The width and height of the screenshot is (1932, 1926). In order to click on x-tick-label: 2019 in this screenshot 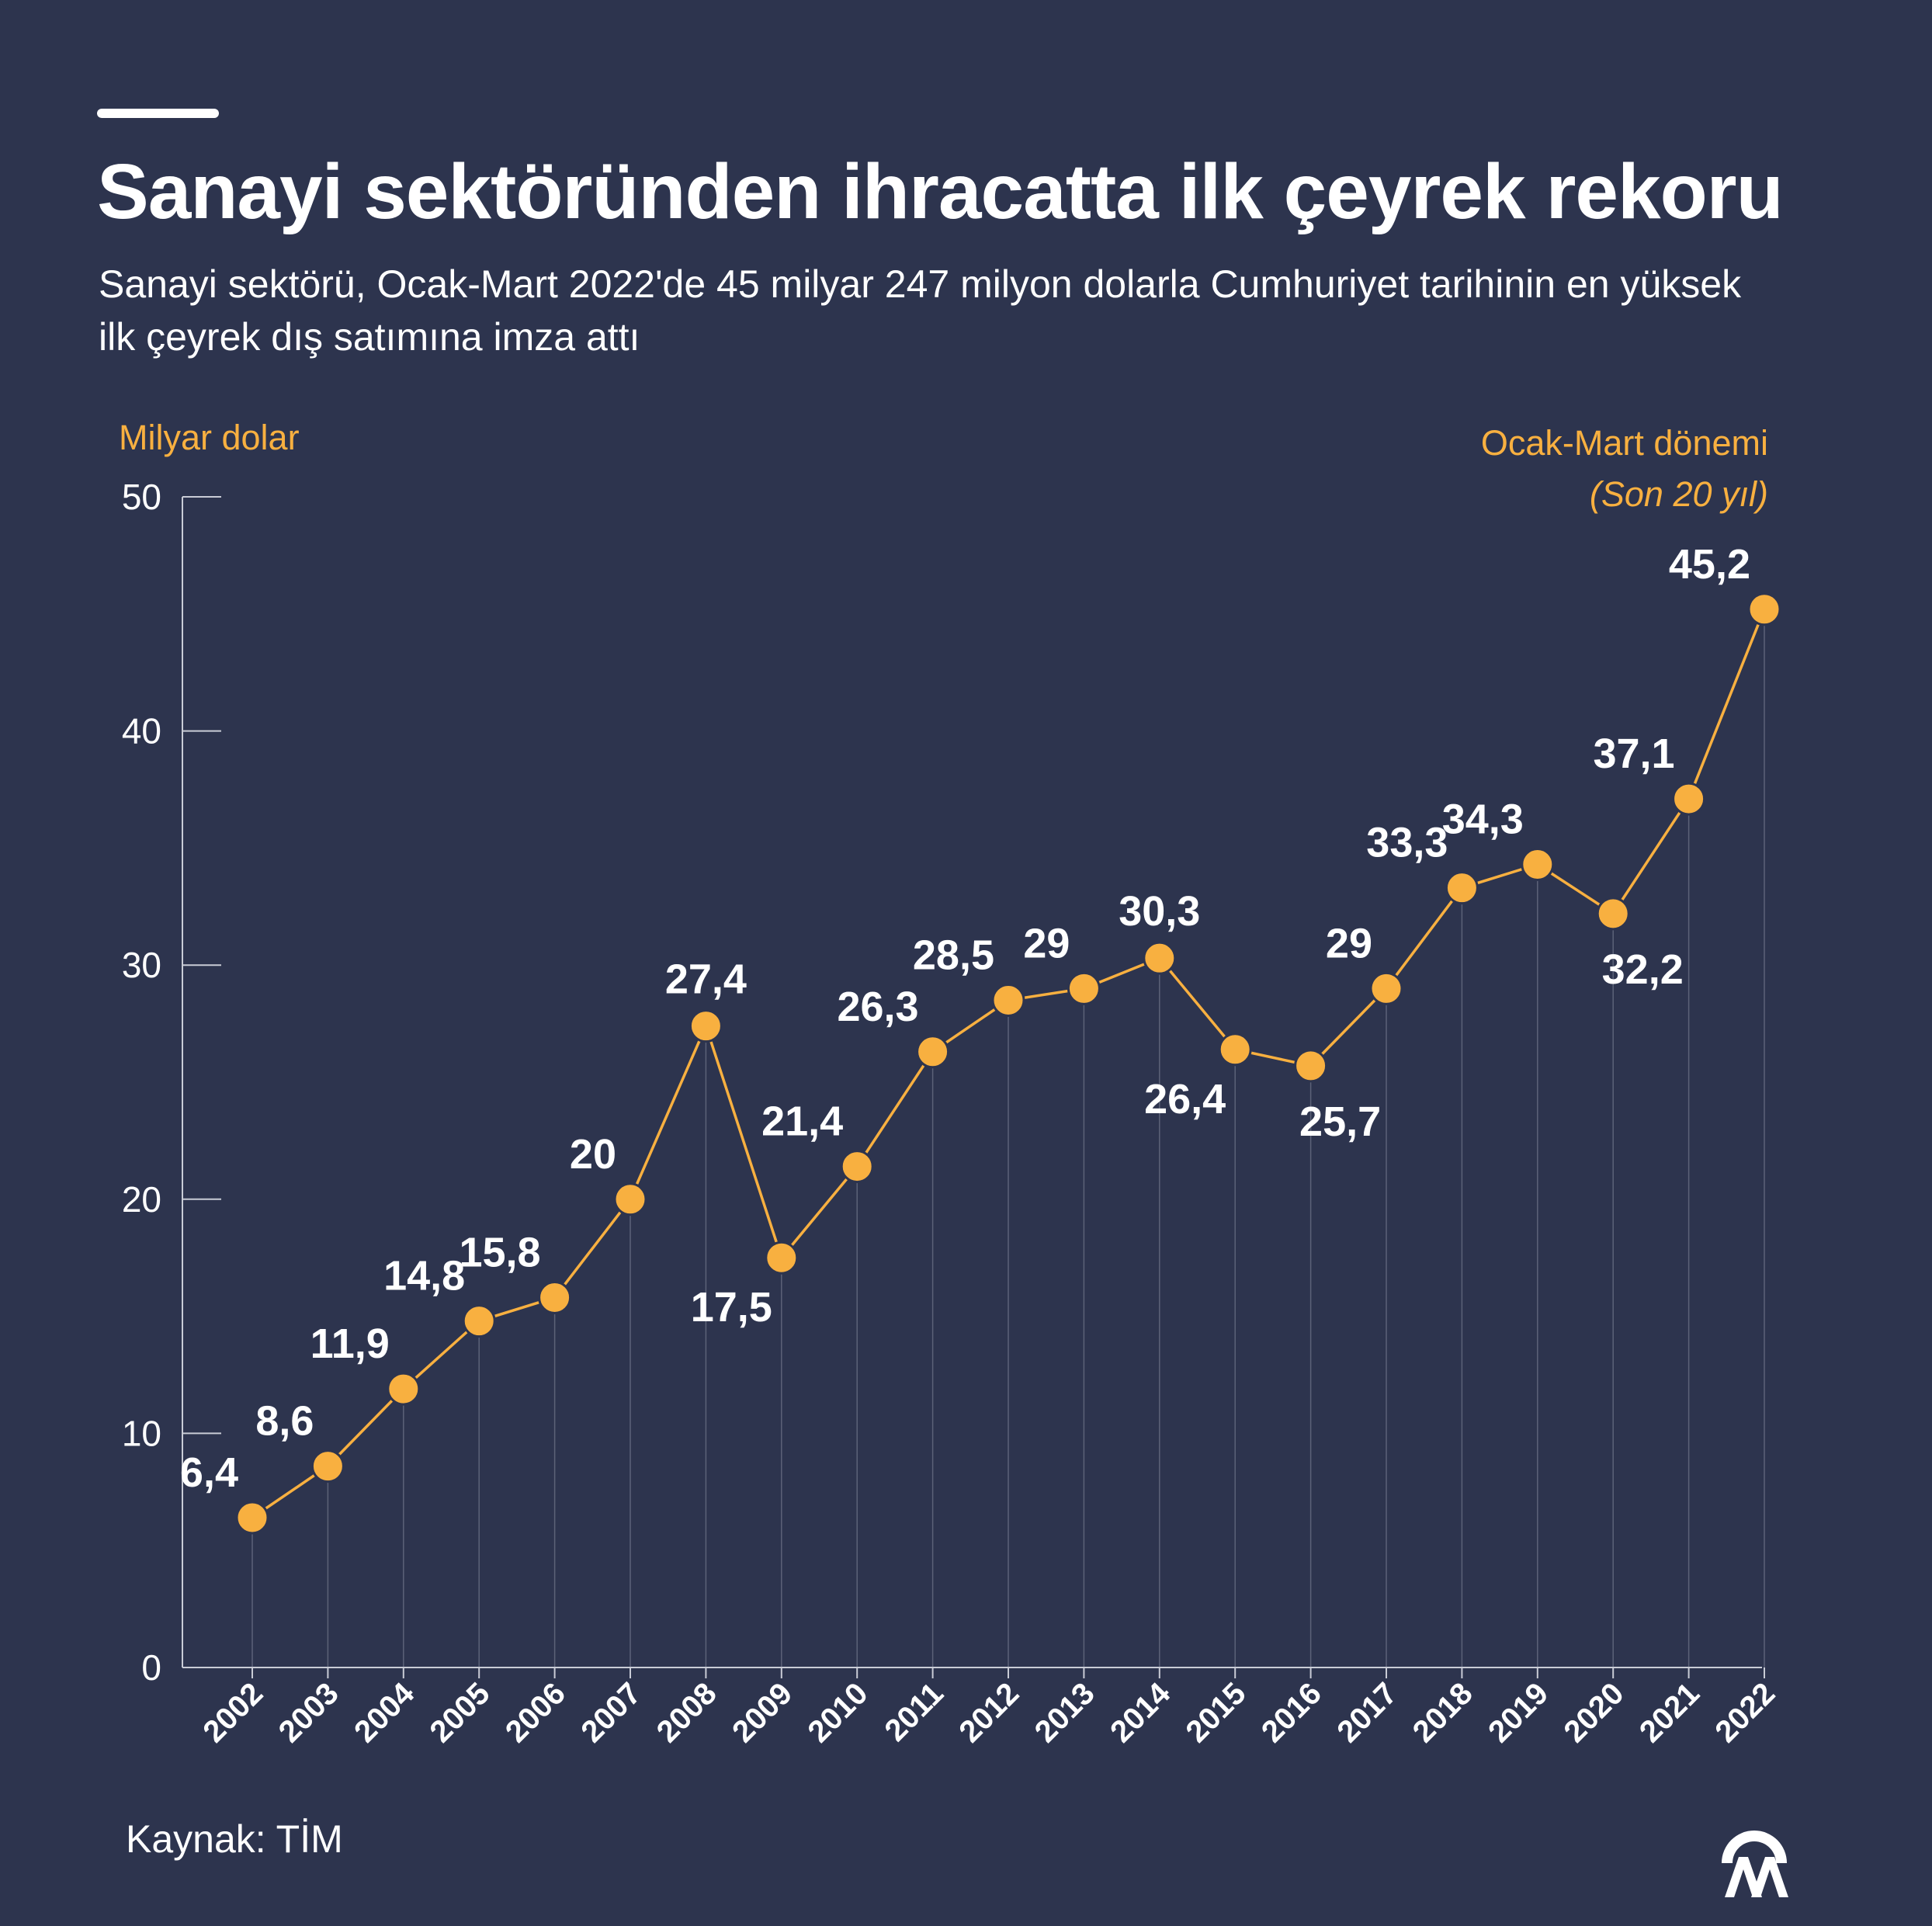, I will do `click(1518, 1712)`.